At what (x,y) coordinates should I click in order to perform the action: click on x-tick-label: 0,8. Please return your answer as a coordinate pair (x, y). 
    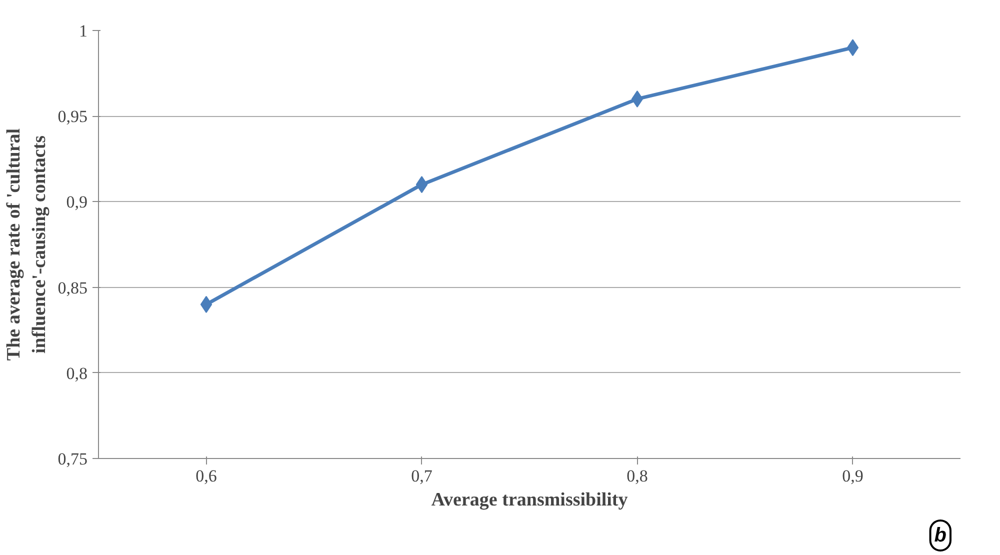
    Looking at the image, I should click on (637, 476).